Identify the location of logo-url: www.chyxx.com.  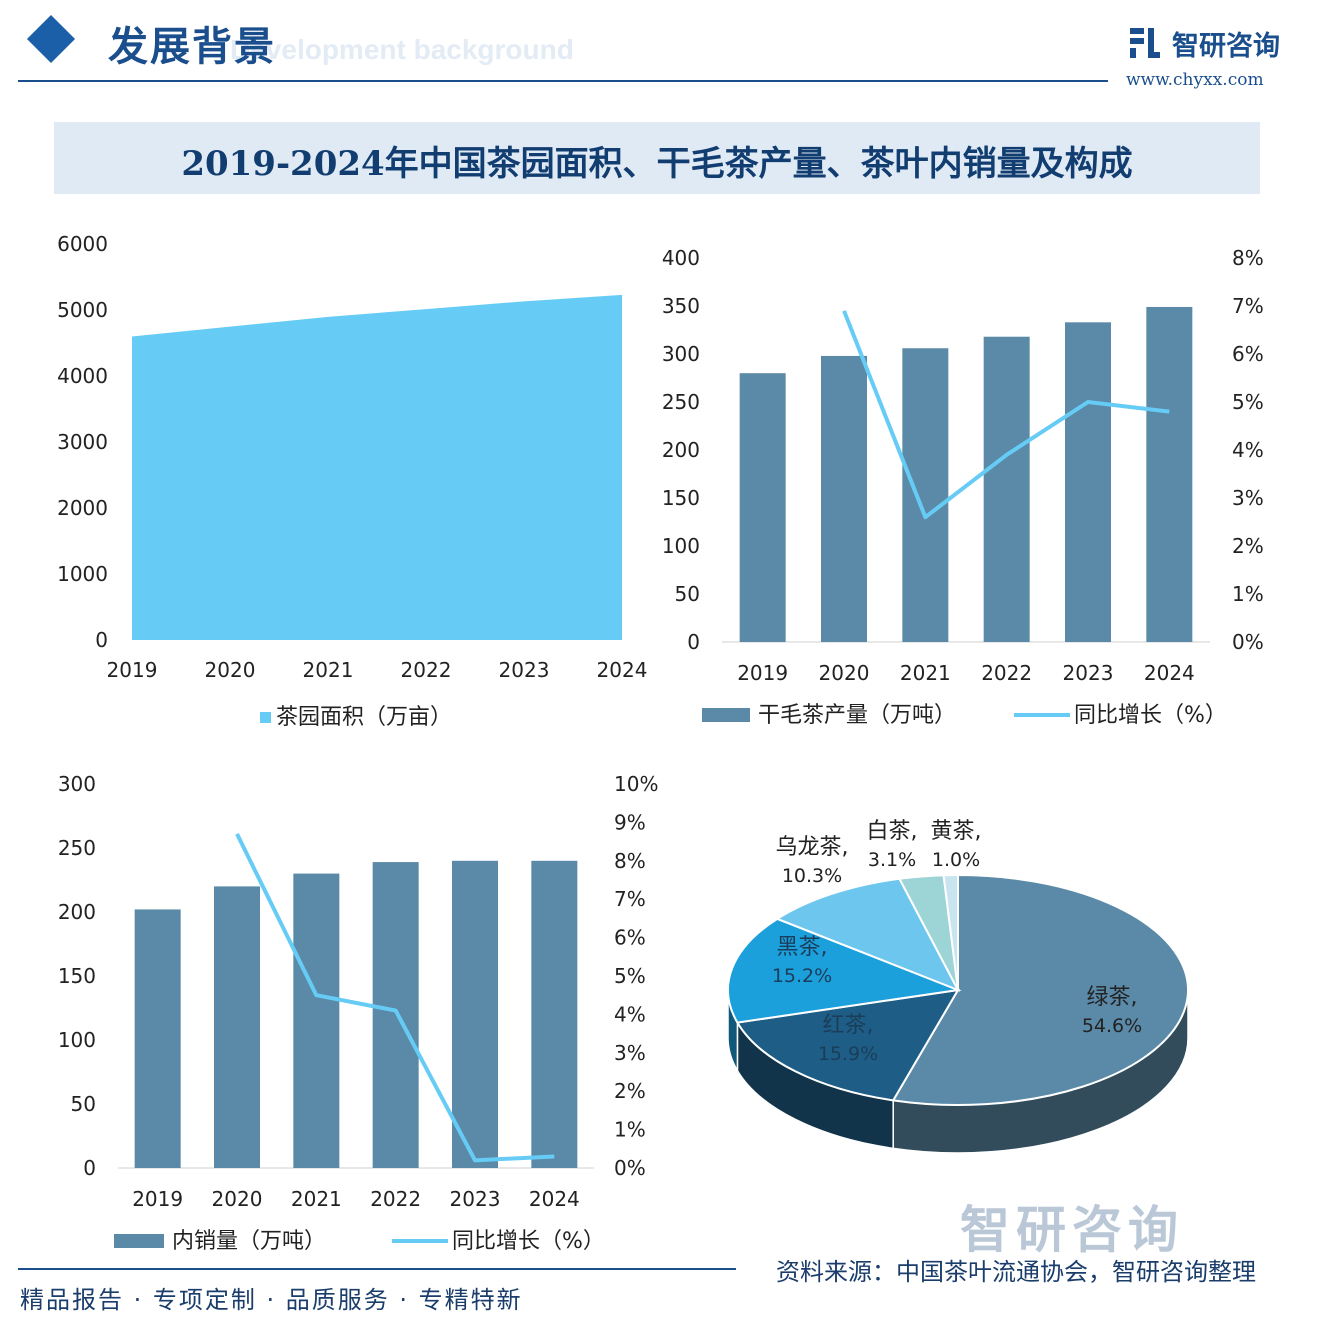
(1195, 80).